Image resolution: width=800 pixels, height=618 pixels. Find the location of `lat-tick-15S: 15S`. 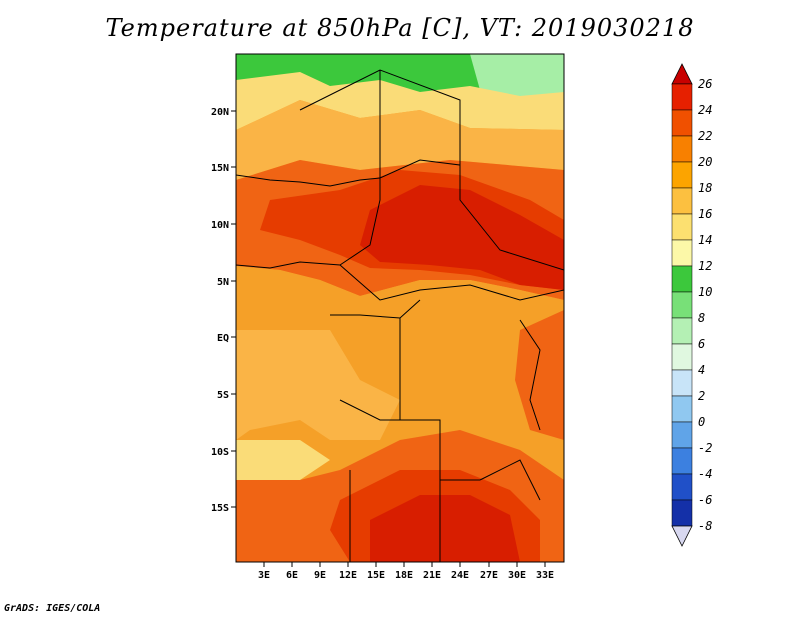

lat-tick-15S: 15S is located at coordinates (223, 508).